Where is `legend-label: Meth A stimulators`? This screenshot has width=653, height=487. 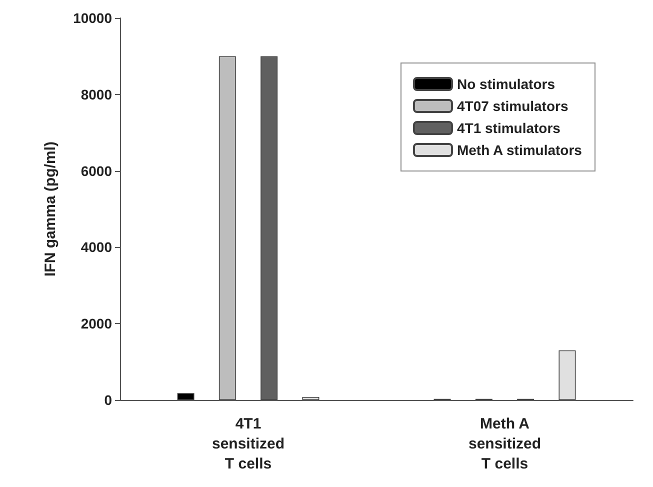
legend-label: Meth A stimulators is located at coordinates (519, 150).